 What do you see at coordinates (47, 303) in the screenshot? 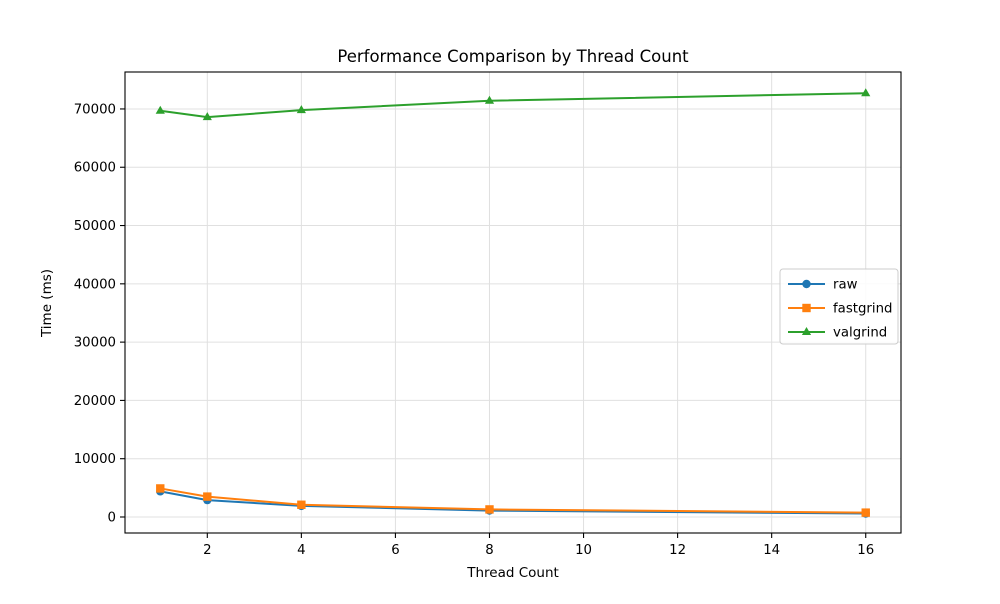
I see `y-axis-label: Time (ms)` at bounding box center [47, 303].